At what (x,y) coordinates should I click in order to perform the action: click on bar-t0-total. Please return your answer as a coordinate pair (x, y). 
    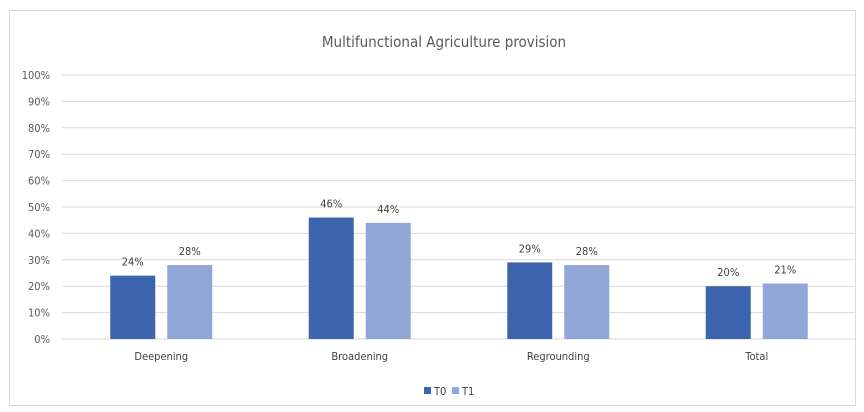
    Looking at the image, I should click on (728, 312).